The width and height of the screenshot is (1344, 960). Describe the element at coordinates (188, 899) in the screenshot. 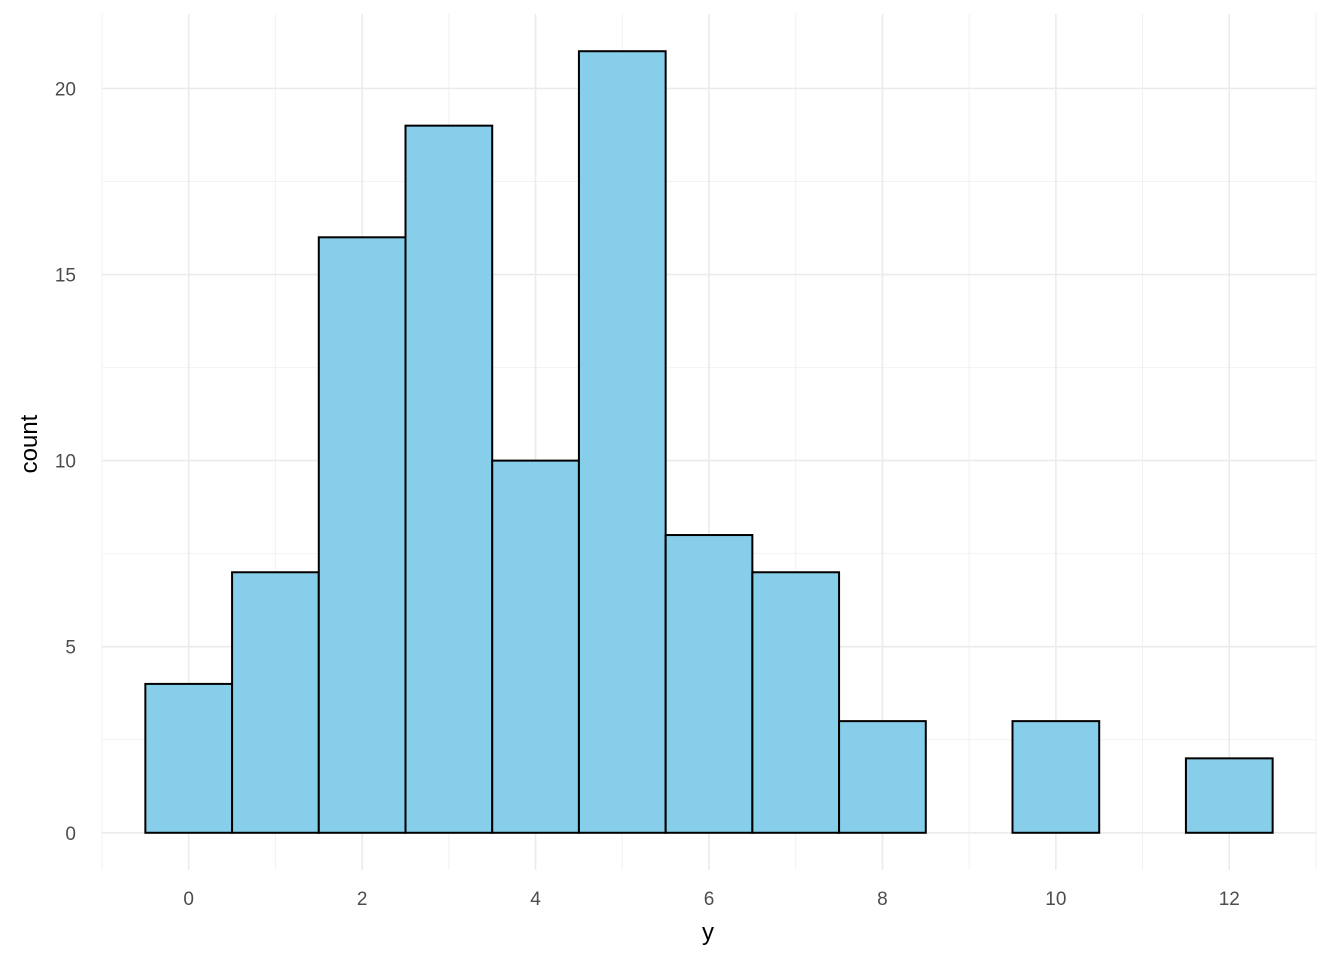

I see `x-tick-label: 0` at that location.